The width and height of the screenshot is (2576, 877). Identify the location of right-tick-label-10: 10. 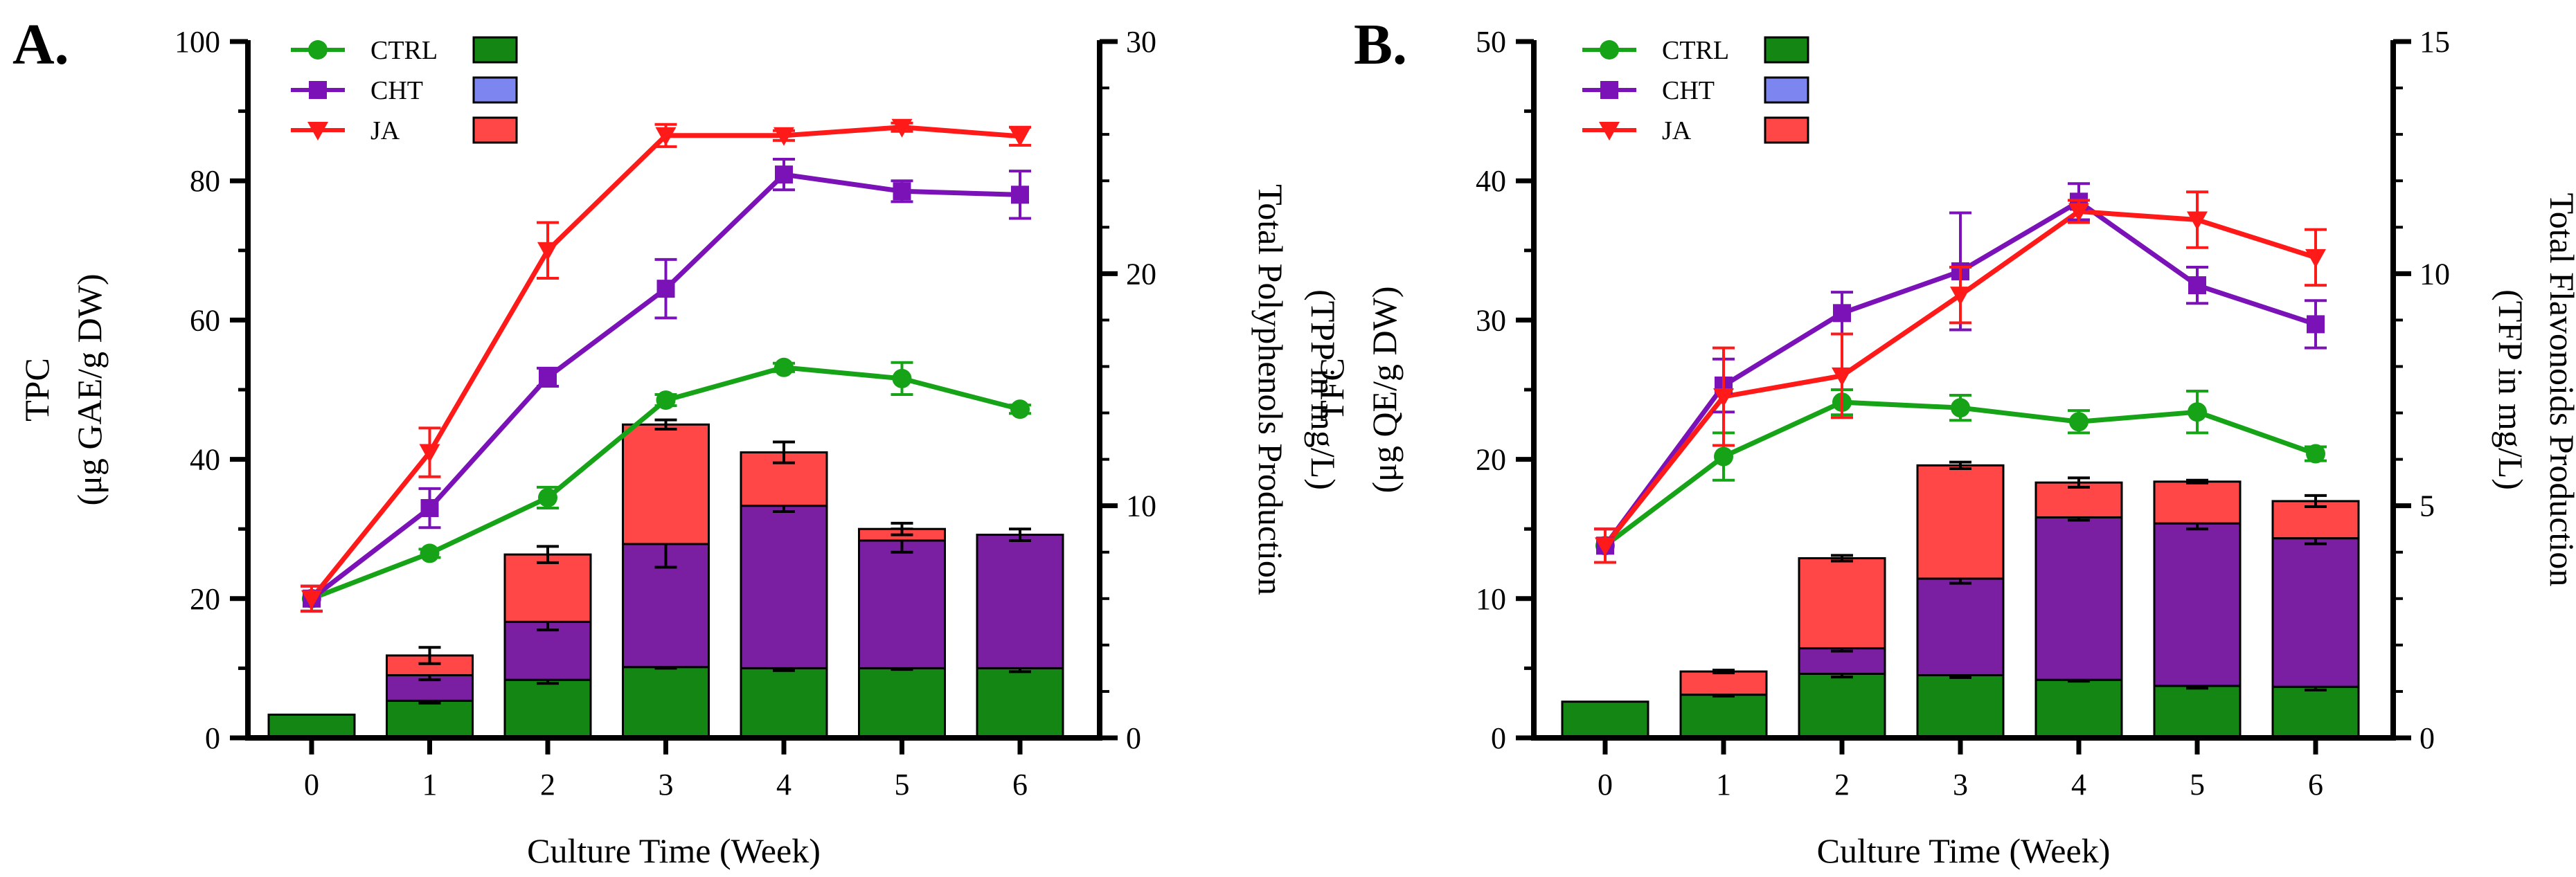
(1141, 506).